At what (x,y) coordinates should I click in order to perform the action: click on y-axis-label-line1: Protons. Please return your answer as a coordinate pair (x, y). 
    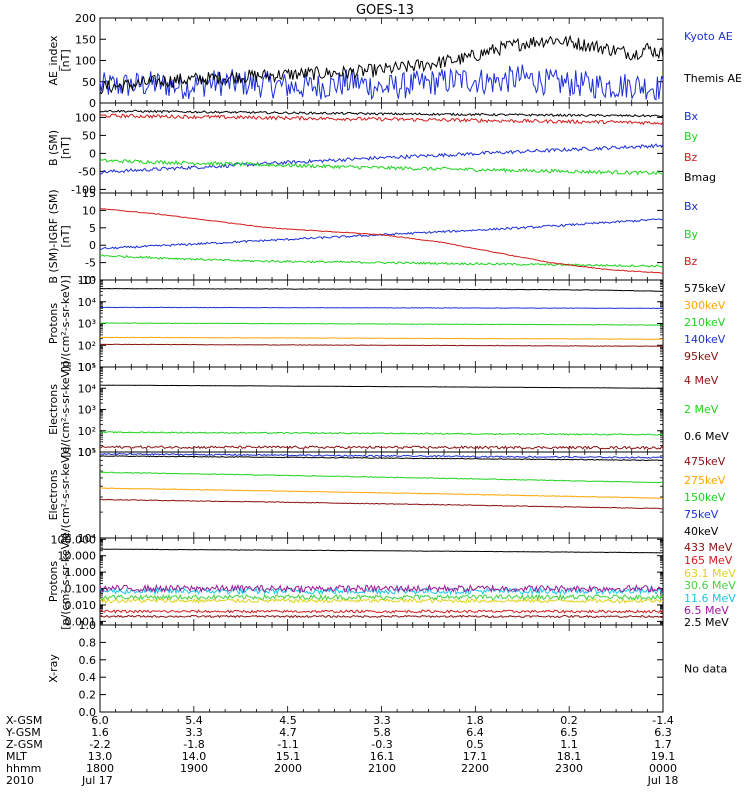
    Looking at the image, I should click on (53, 581).